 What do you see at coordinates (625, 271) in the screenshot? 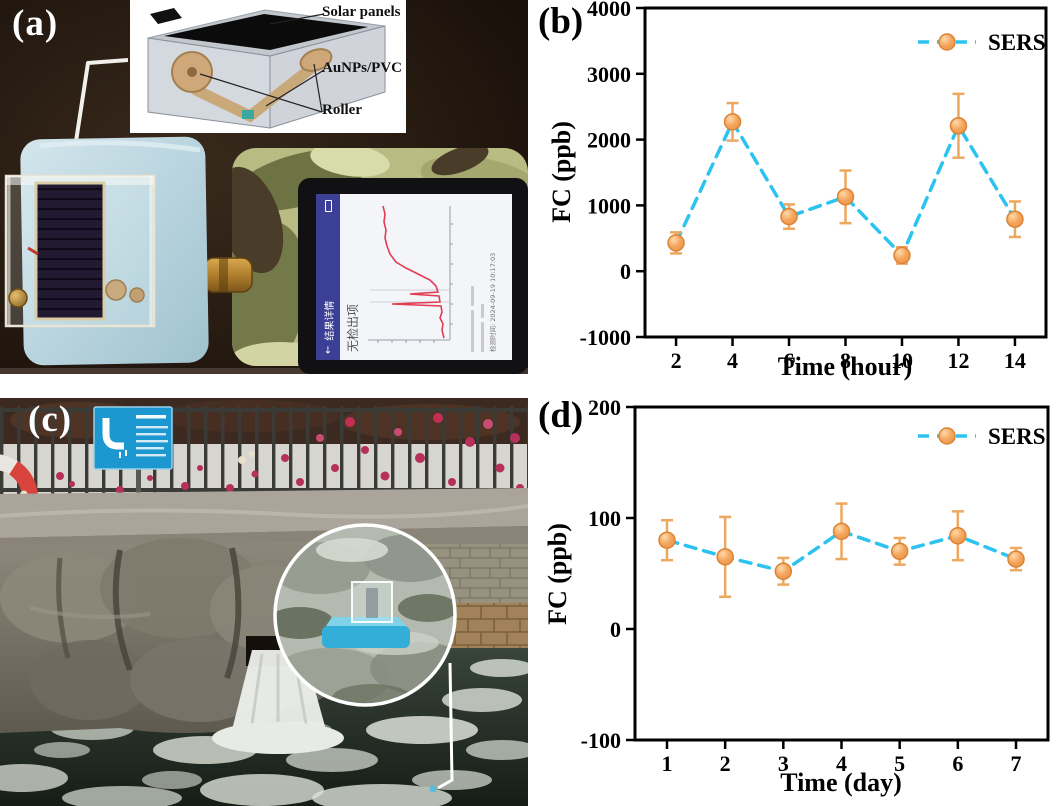
I see `y-tick-label: 0` at bounding box center [625, 271].